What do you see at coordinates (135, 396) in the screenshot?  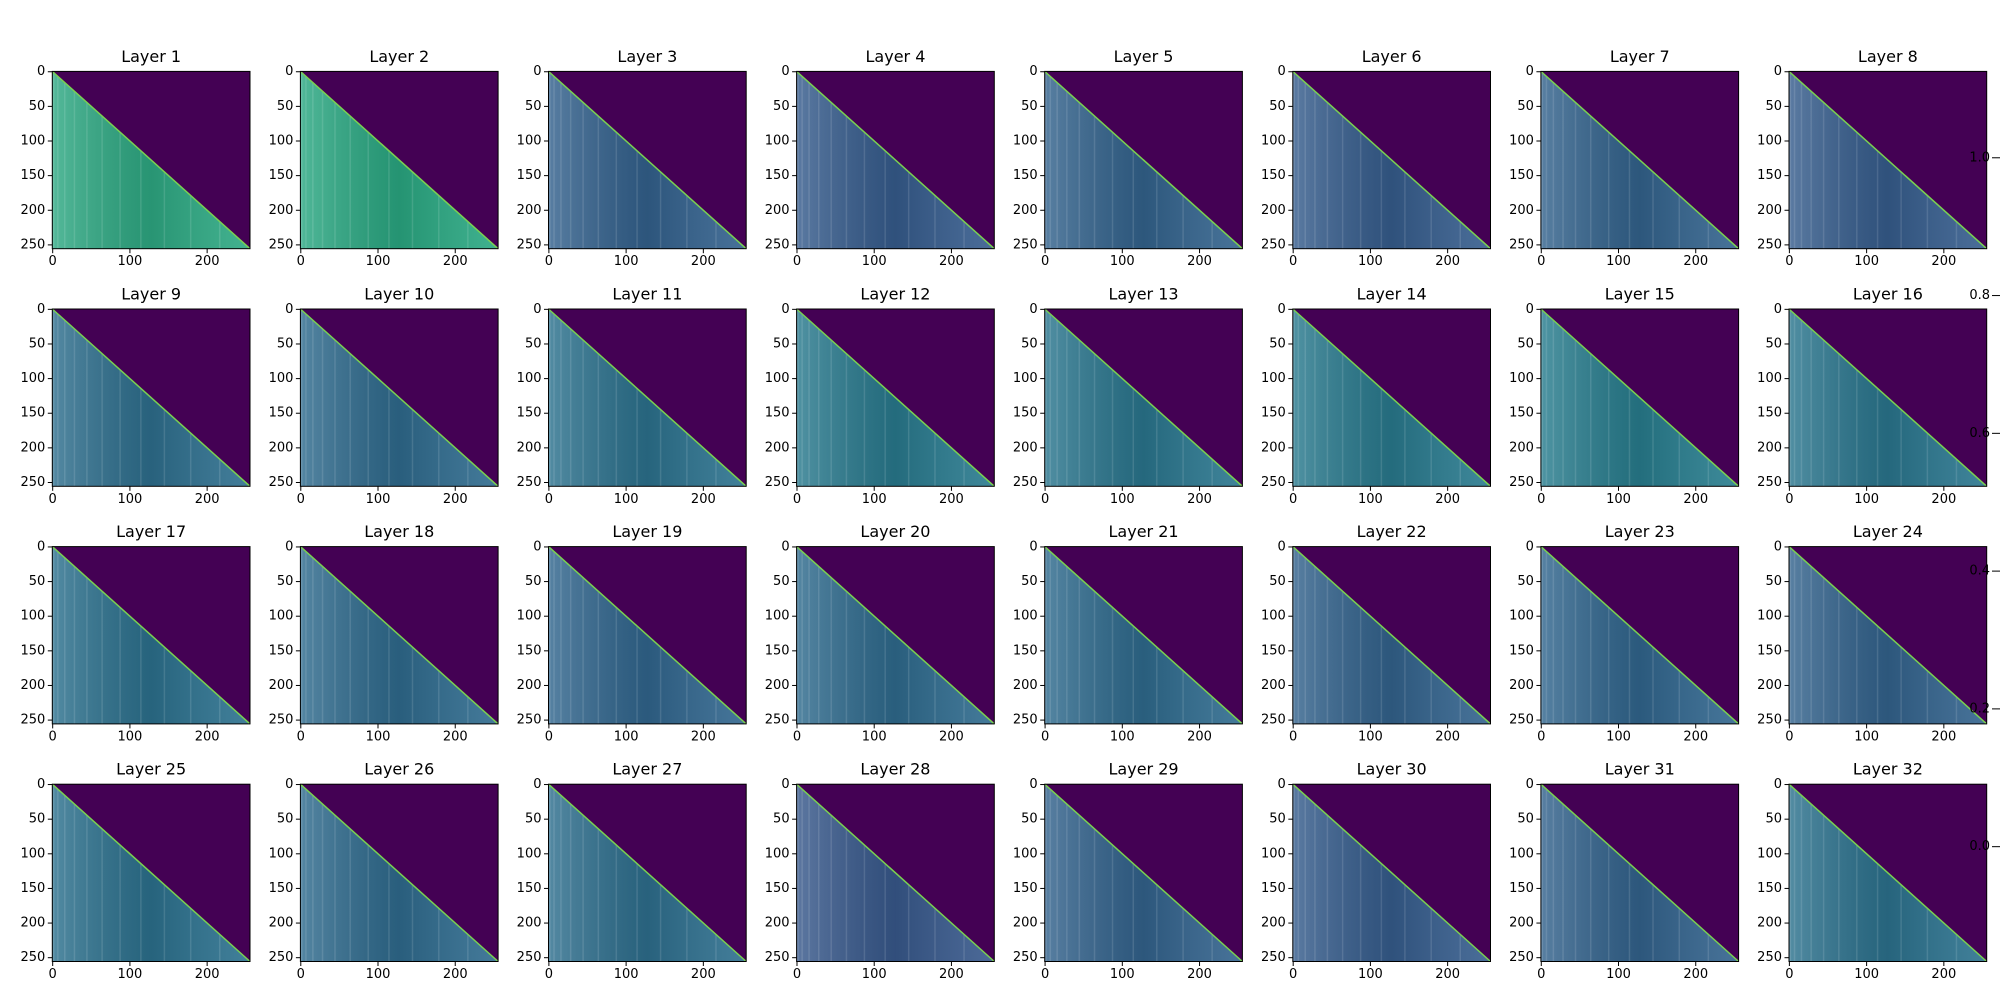 I see `subplot: Layer 9 0 100 200 0 50 100 150 200 250` at bounding box center [135, 396].